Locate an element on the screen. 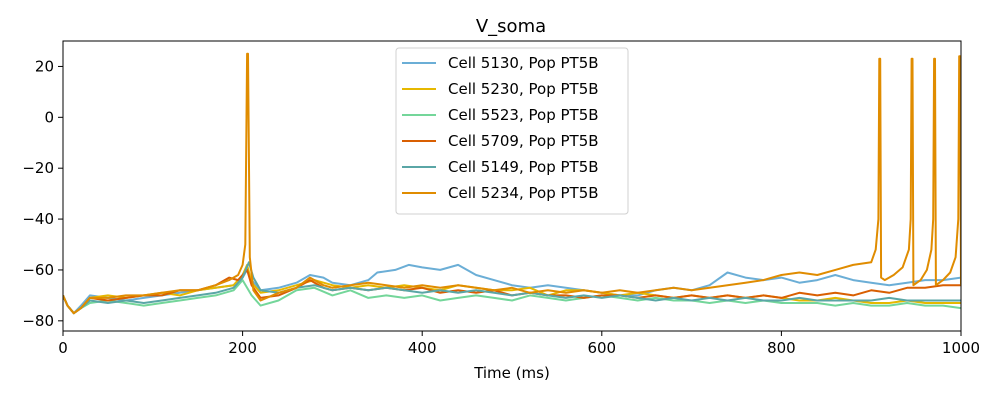  legend-label-6: Cell 5234, Pop PT5B is located at coordinates (523, 193).